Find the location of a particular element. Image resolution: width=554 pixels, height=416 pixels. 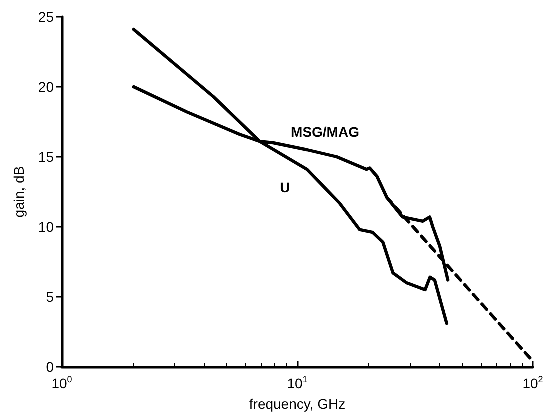

y-tick-label: 5 is located at coordinates (50, 297).